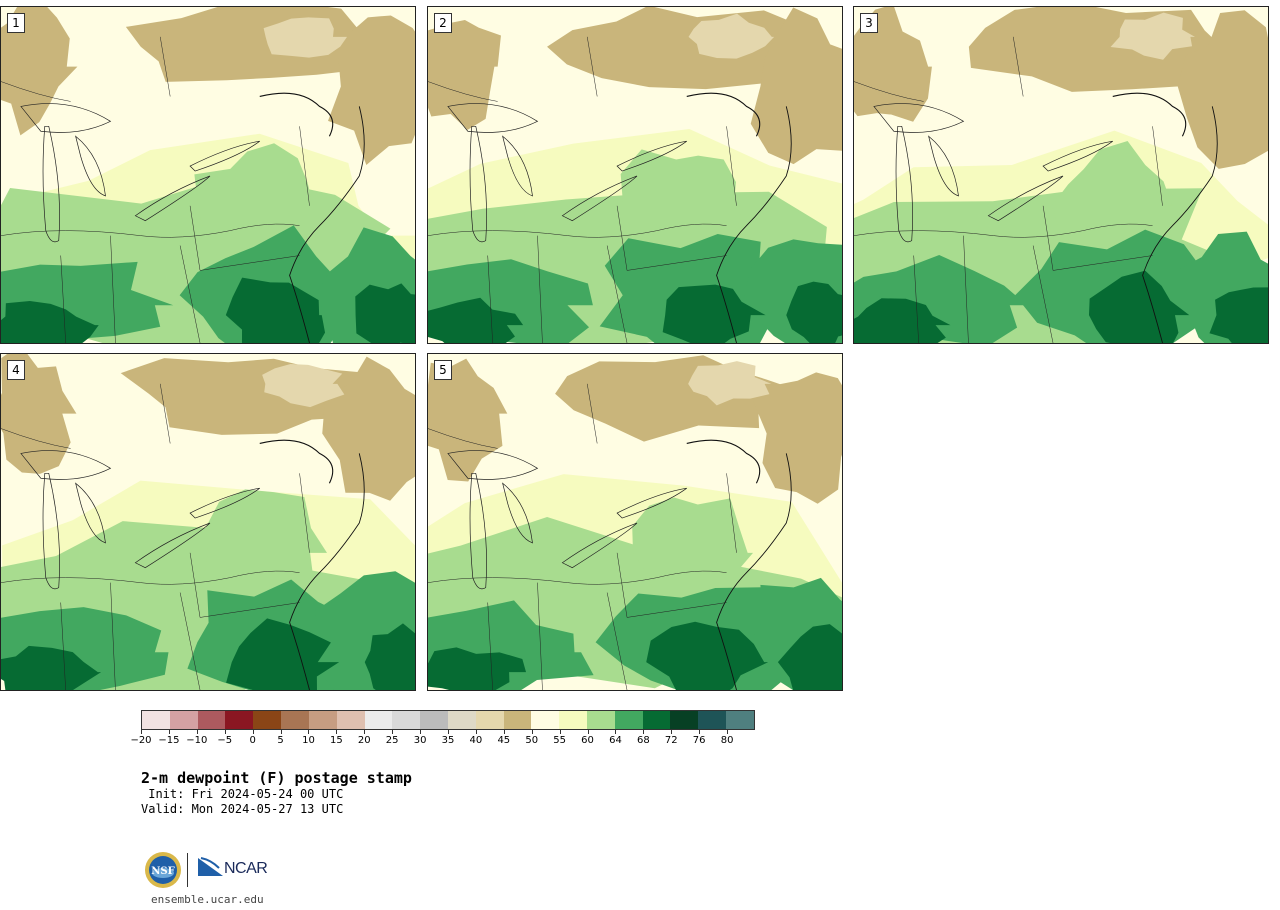 The image size is (1280, 910). Describe the element at coordinates (587, 740) in the screenshot. I see `colorbar-tick-label: 60` at that location.